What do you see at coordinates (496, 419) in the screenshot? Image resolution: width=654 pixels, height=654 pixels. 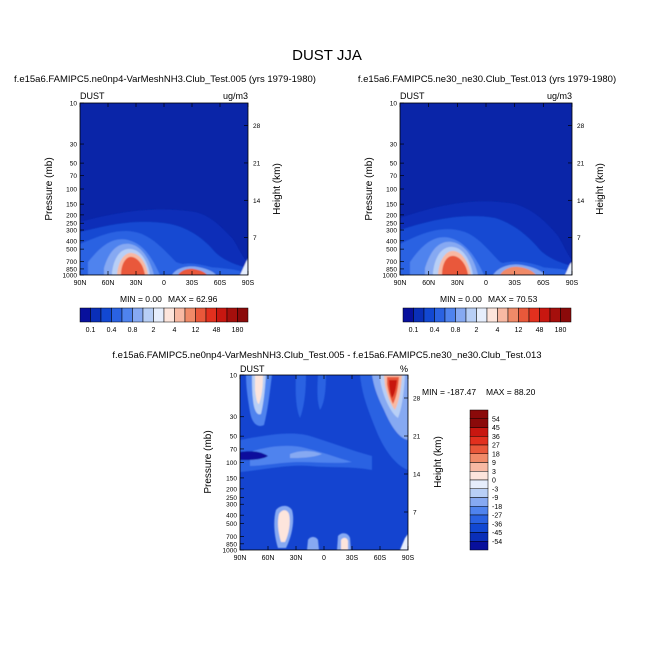 I see `colorbar-label: 54` at bounding box center [496, 419].